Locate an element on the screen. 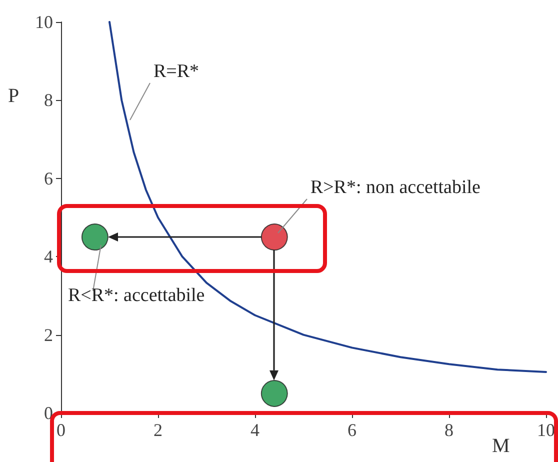 The height and width of the screenshot is (462, 558). annotation: R=R* is located at coordinates (176, 71).